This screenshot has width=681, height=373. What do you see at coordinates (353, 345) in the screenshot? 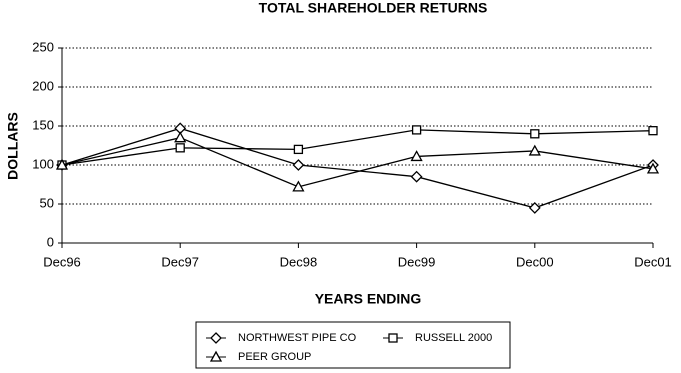
I see `legend-box` at bounding box center [353, 345].